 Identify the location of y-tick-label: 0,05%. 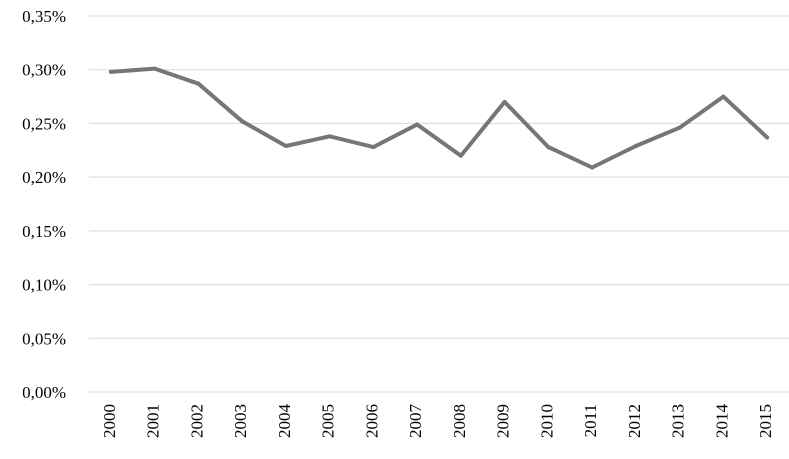
(44, 338).